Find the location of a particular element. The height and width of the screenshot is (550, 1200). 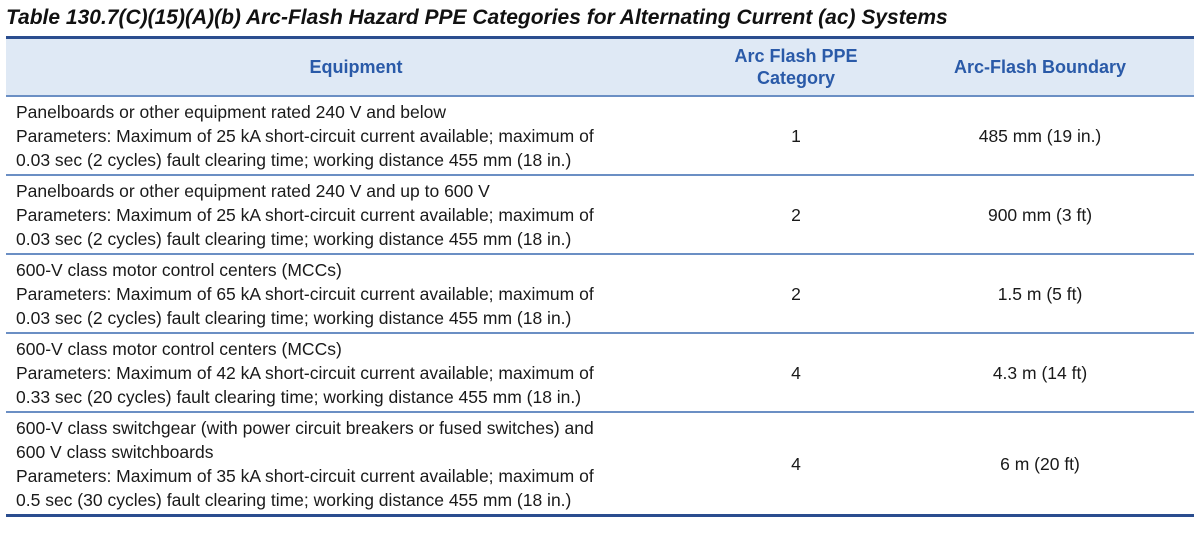

arc-flash-boundary-cell: 900 mm (3 ft) is located at coordinates (1040, 215).